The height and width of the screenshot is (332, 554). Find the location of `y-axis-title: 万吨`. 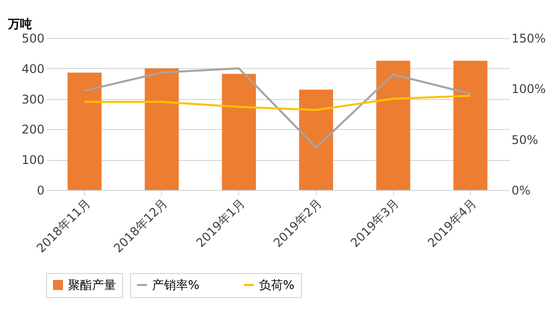

y-axis-title: 万吨 is located at coordinates (19, 24).